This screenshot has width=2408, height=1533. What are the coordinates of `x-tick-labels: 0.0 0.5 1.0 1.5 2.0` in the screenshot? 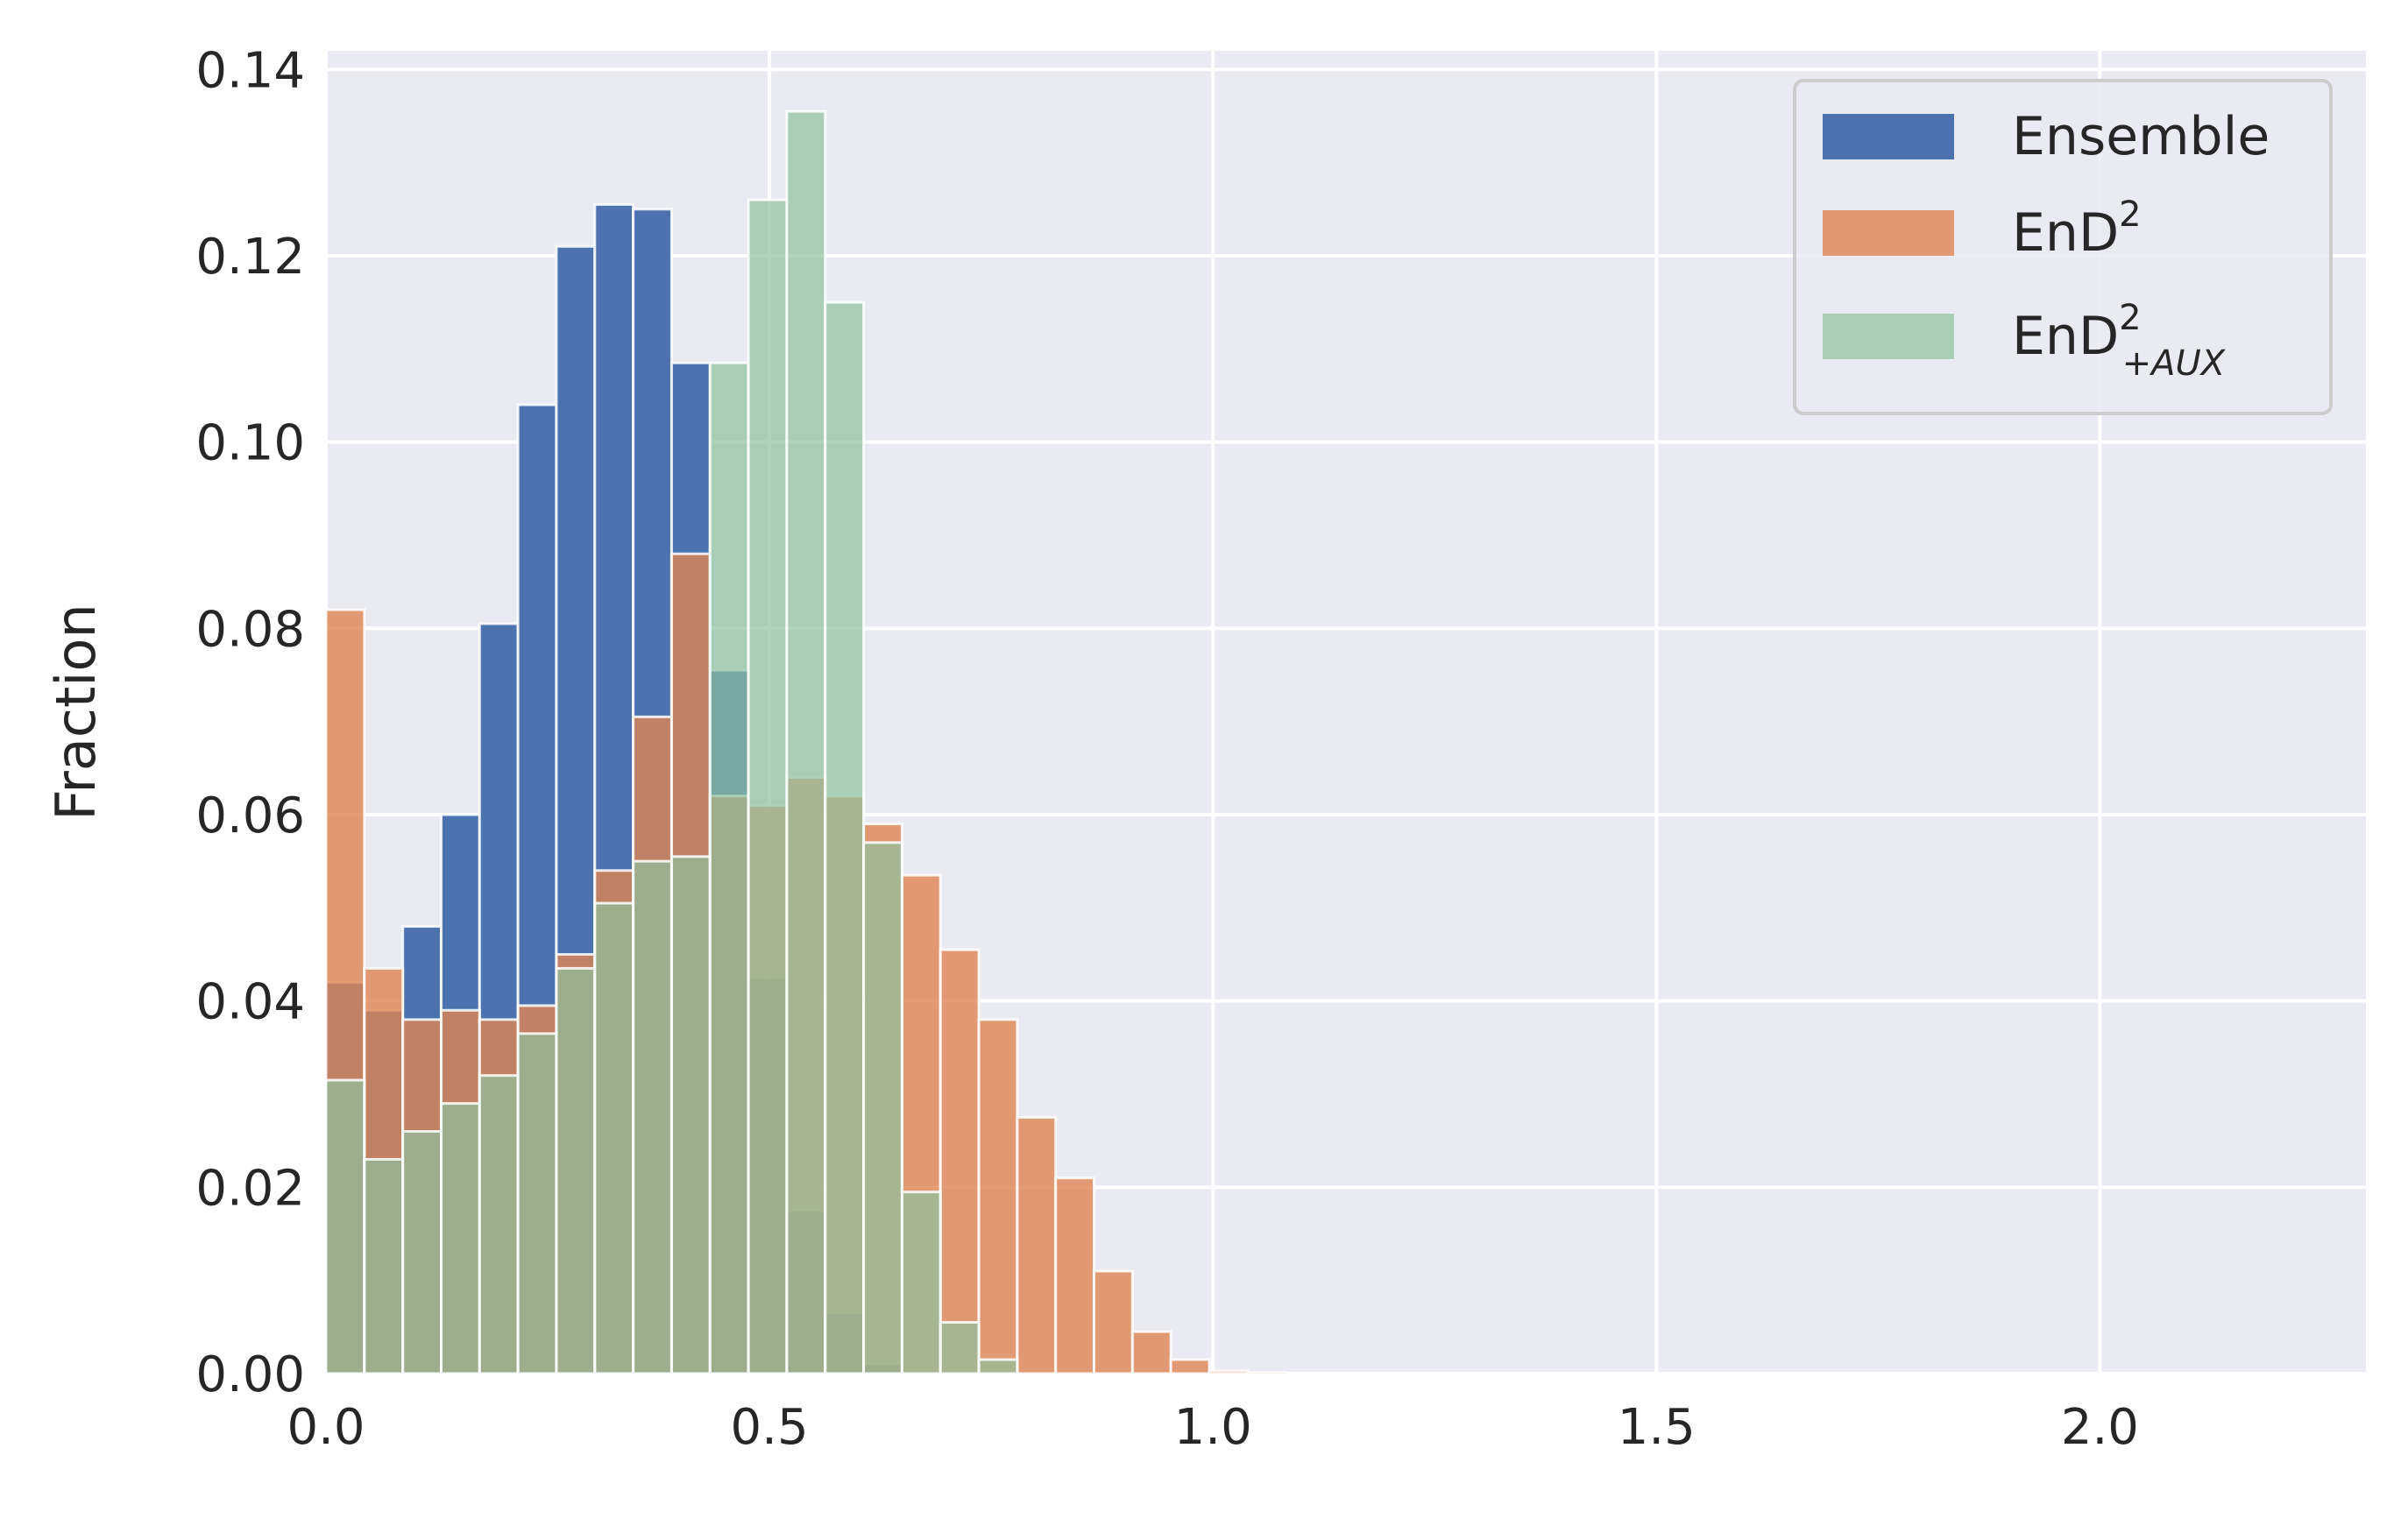 It's located at (1212, 1428).